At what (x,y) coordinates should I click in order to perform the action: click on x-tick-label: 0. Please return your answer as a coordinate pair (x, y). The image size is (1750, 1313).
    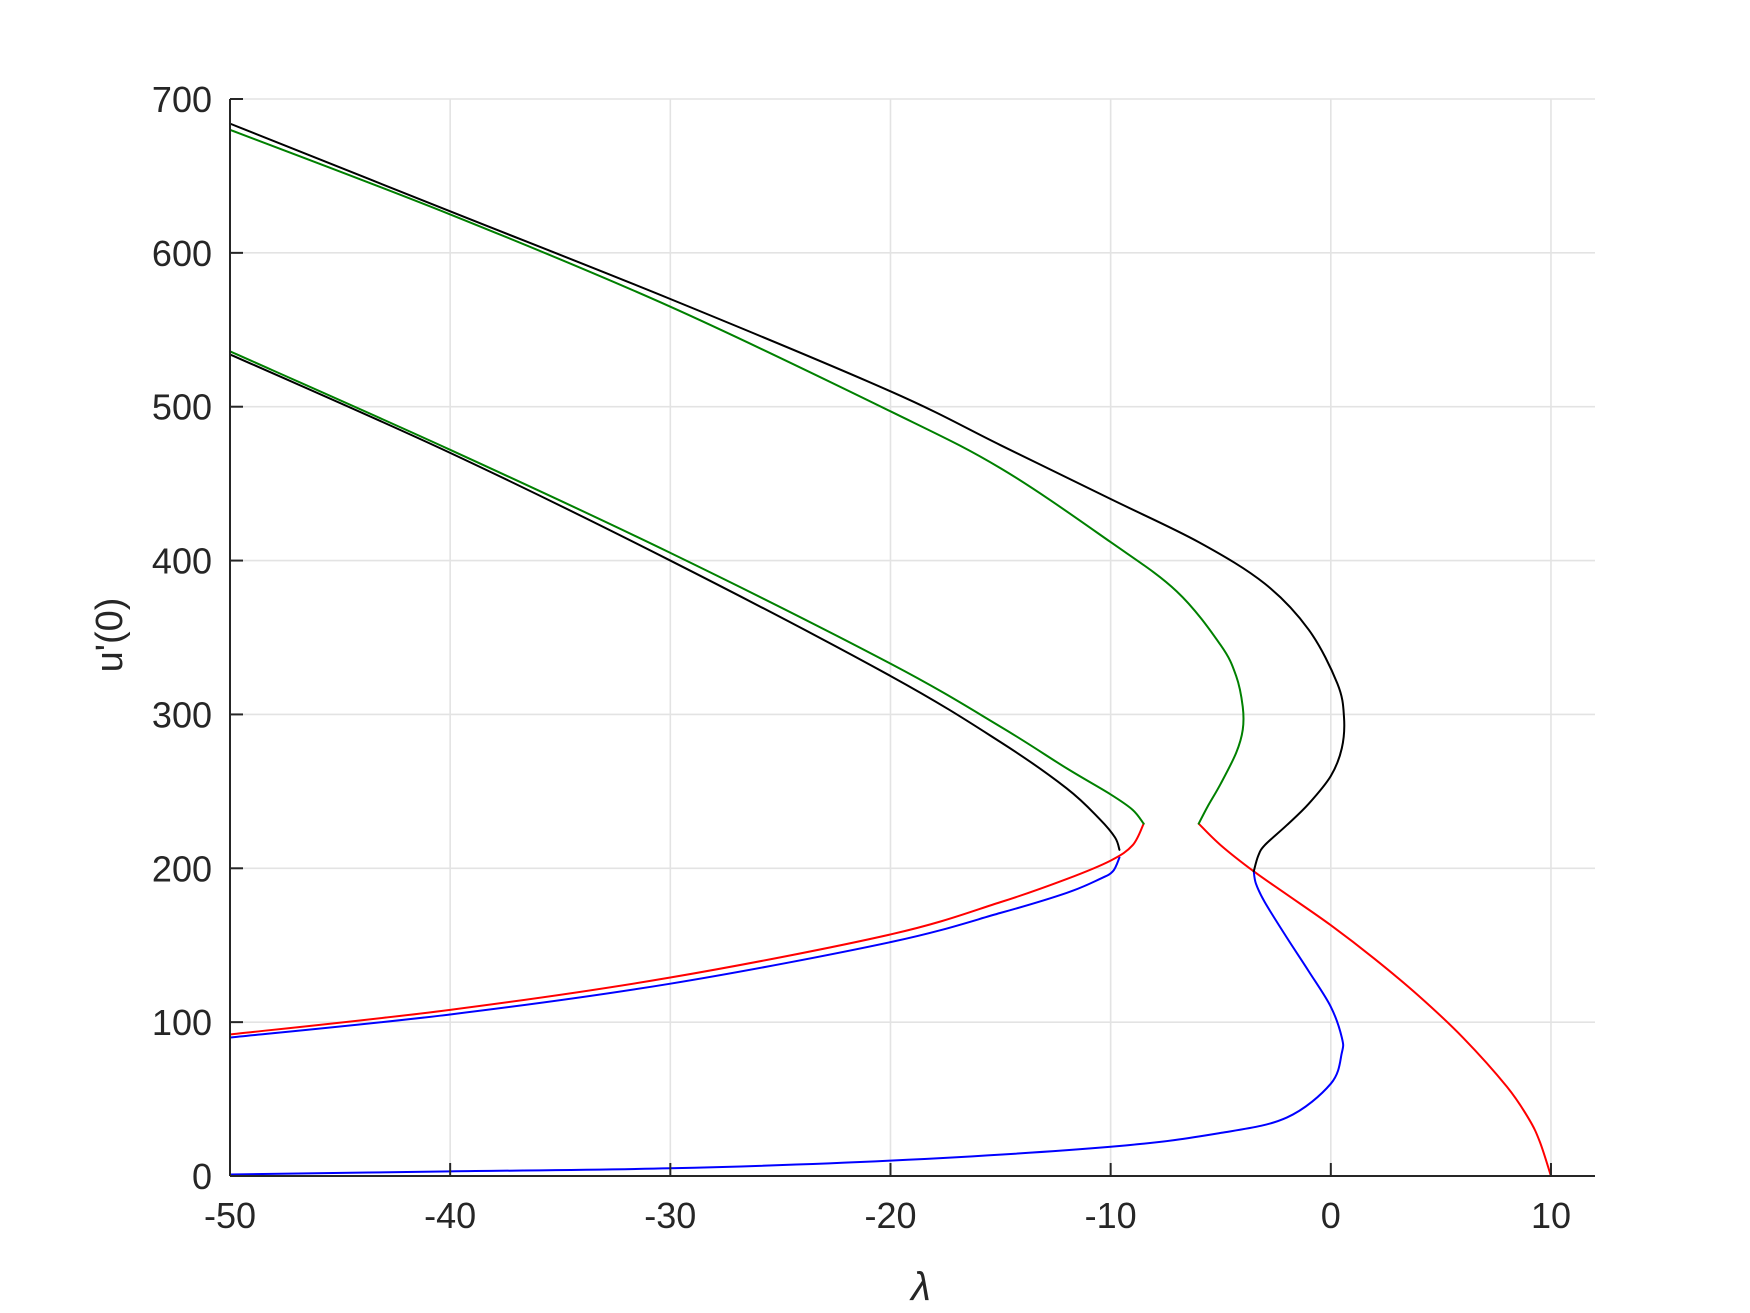
    Looking at the image, I should click on (1331, 1215).